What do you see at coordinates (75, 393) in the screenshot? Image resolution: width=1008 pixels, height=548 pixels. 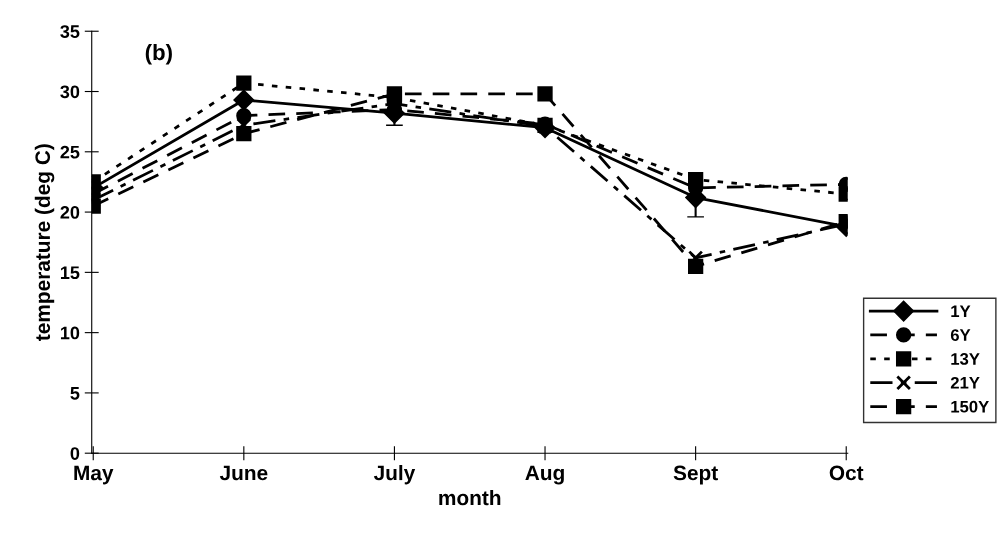 I see `y-tick-label: 5` at bounding box center [75, 393].